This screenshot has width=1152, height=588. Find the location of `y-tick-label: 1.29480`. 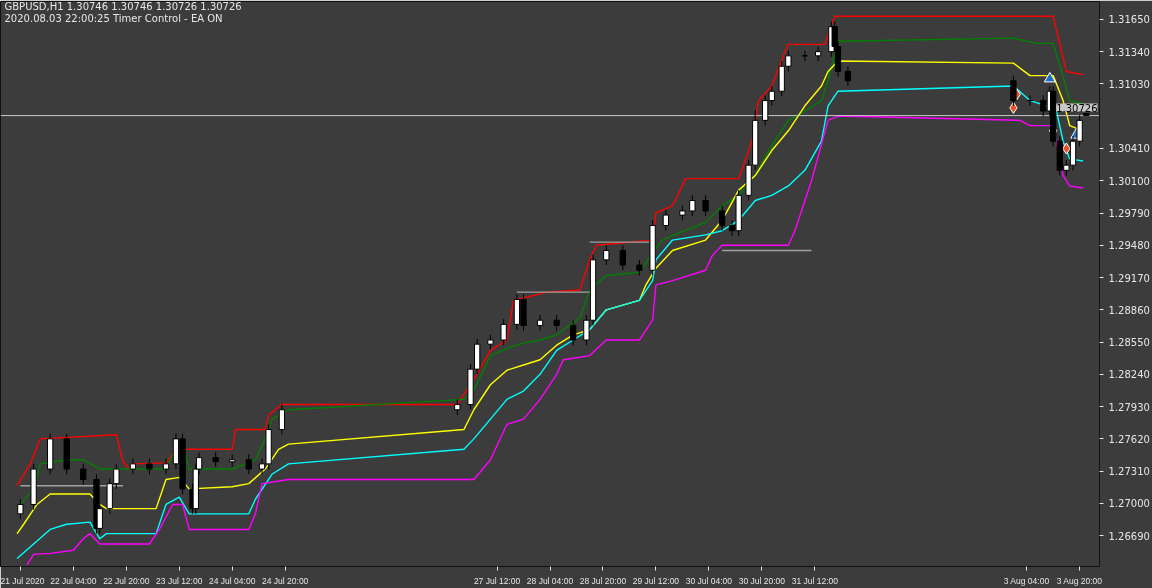

y-tick-label: 1.29480 is located at coordinates (1129, 246).